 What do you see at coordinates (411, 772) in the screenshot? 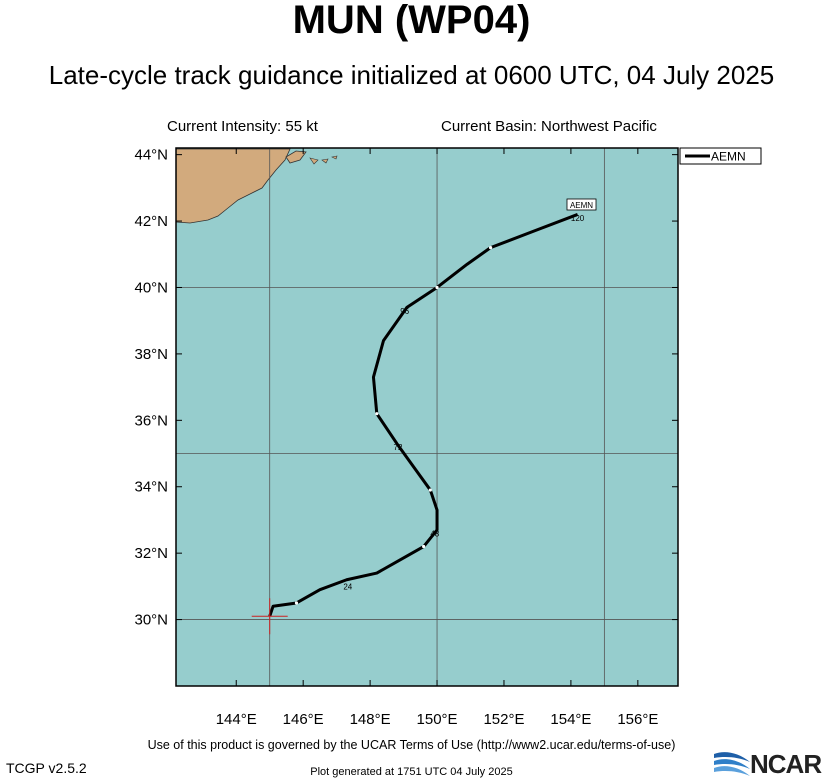
I see `generated-time: Plot generated at 1751 UTC 04 July 2025` at bounding box center [411, 772].